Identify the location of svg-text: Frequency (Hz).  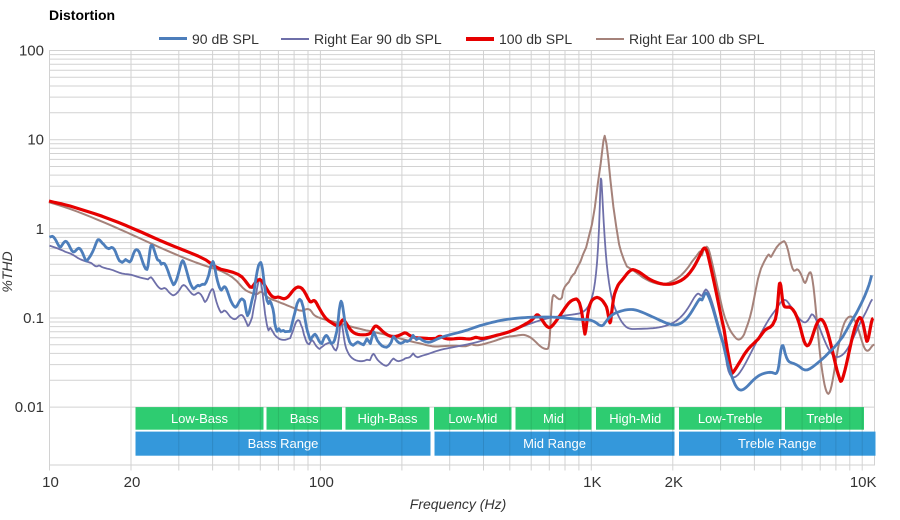
(458, 504).